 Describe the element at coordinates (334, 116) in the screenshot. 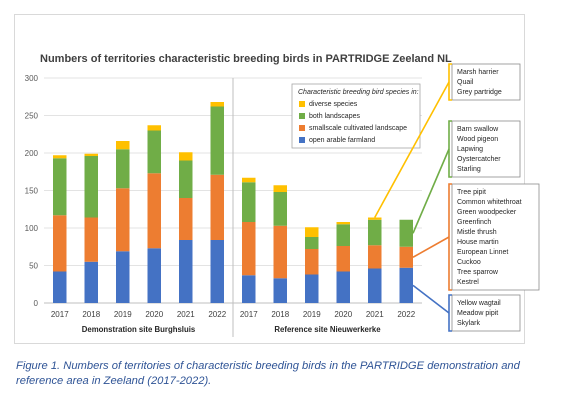

I see `legend-label: both landscapes` at that location.